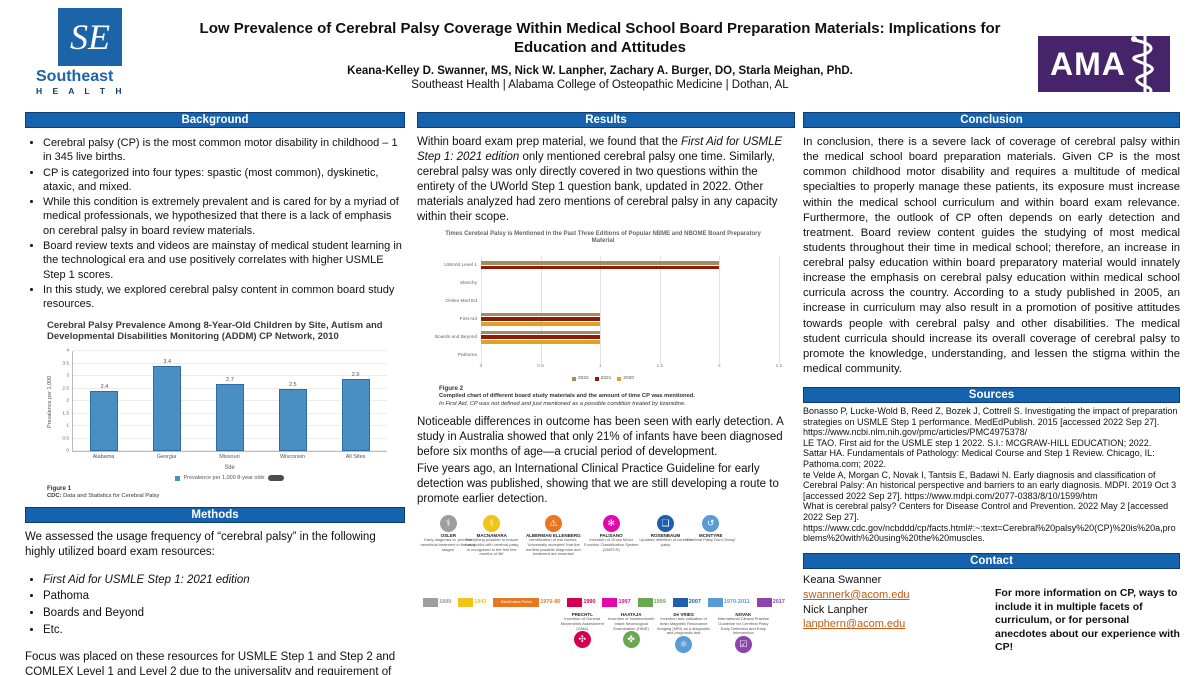 The width and height of the screenshot is (1200, 675). Describe the element at coordinates (589, 602) in the screenshot. I see `timeline-year-label: 1990` at that location.